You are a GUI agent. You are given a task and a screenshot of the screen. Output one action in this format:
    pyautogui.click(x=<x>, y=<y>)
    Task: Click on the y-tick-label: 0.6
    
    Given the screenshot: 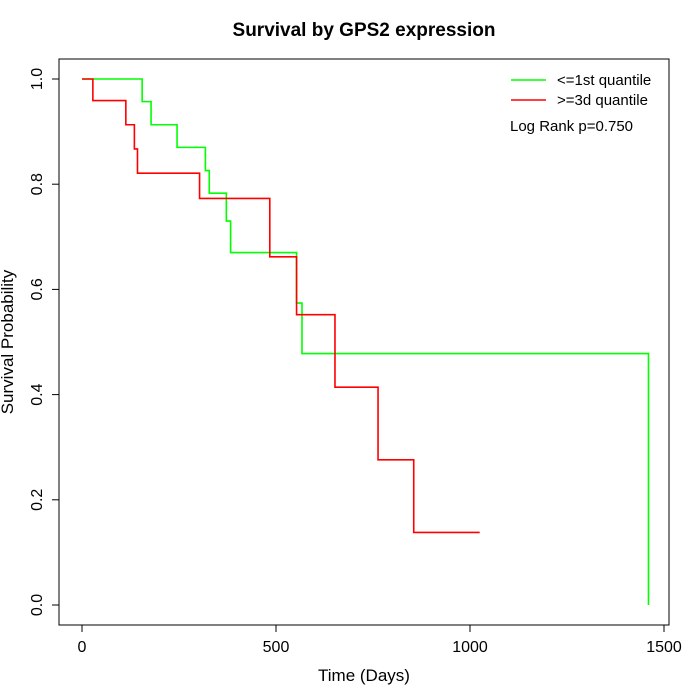 What is the action you would take?
    pyautogui.click(x=37, y=289)
    